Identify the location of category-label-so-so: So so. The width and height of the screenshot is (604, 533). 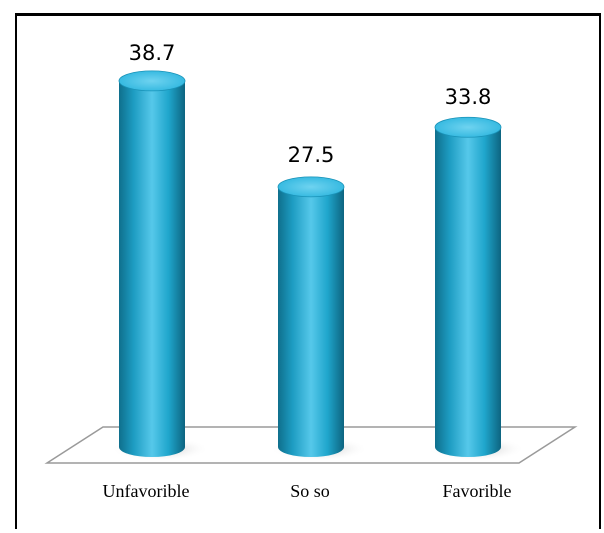
(310, 491).